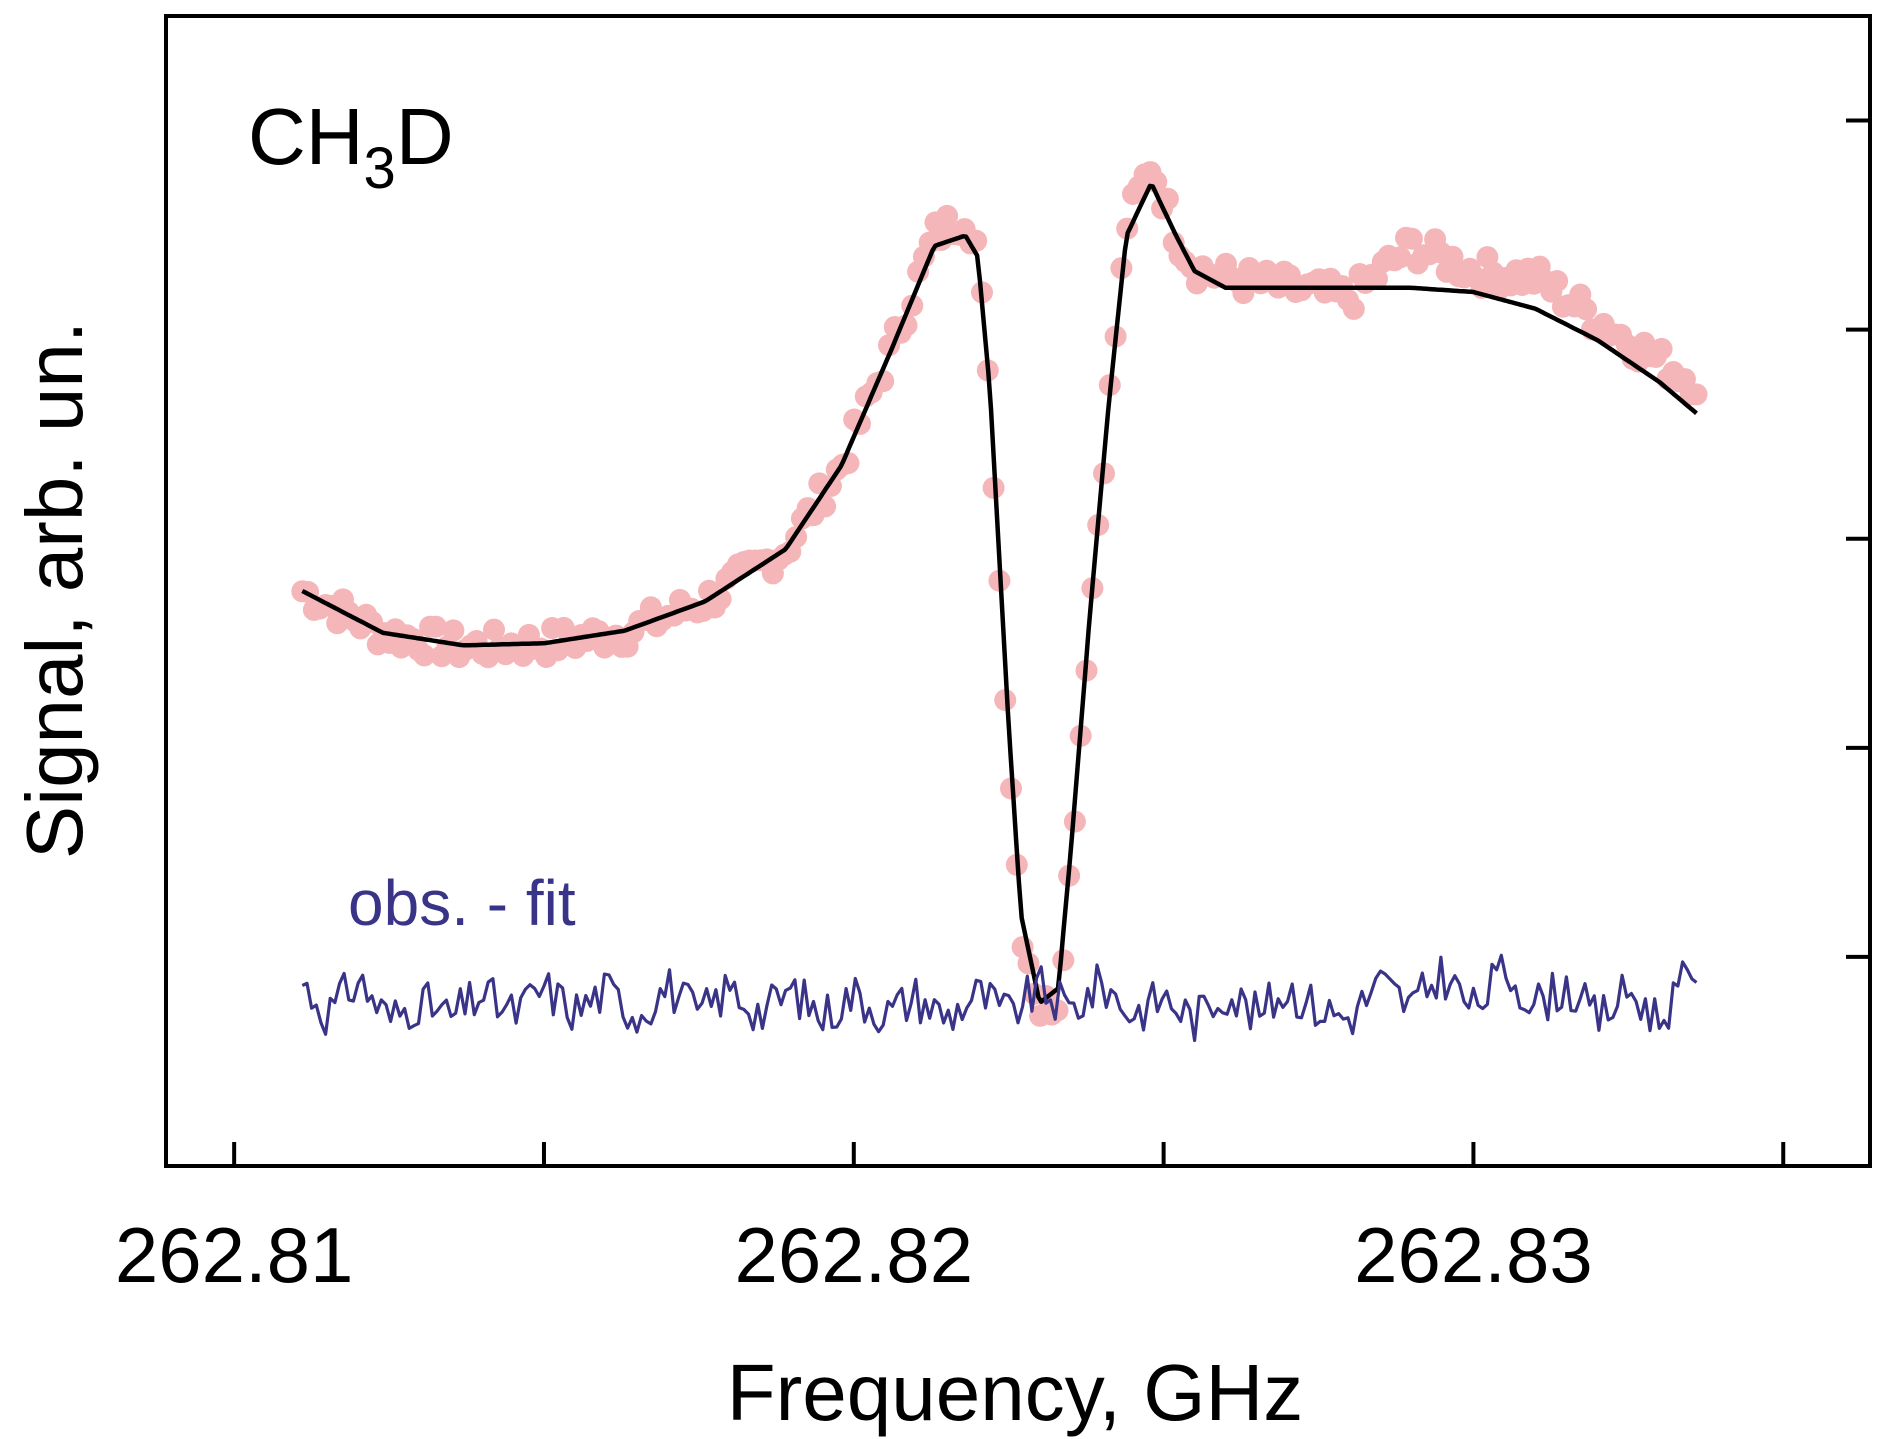 The height and width of the screenshot is (1439, 1890). What do you see at coordinates (1015, 1392) in the screenshot?
I see `x-axis-title: Frequency, GHz` at bounding box center [1015, 1392].